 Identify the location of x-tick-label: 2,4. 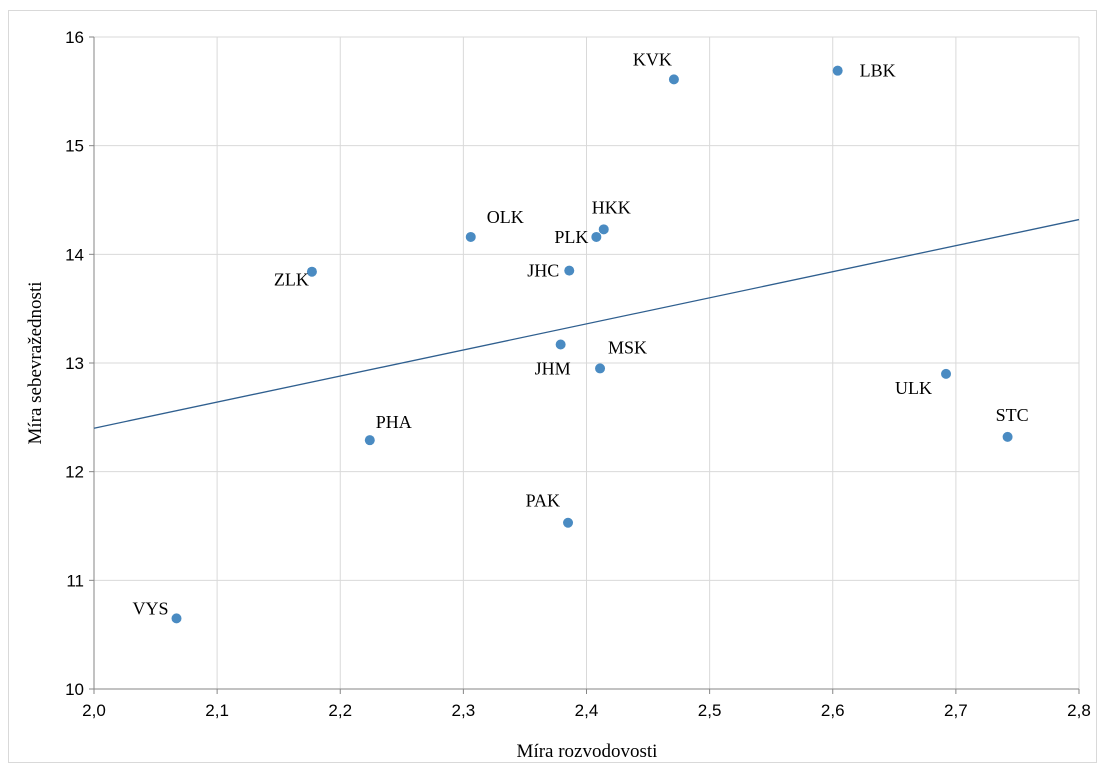
(587, 710).